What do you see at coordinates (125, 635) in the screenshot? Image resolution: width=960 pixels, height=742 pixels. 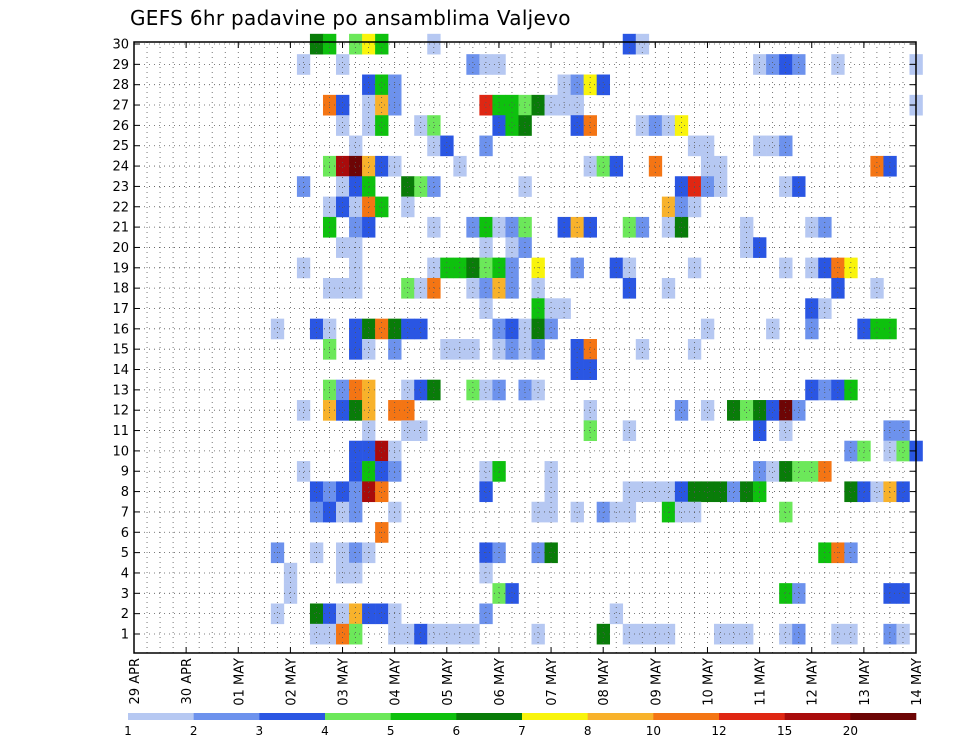 I see `y-tick-label: 1` at bounding box center [125, 635].